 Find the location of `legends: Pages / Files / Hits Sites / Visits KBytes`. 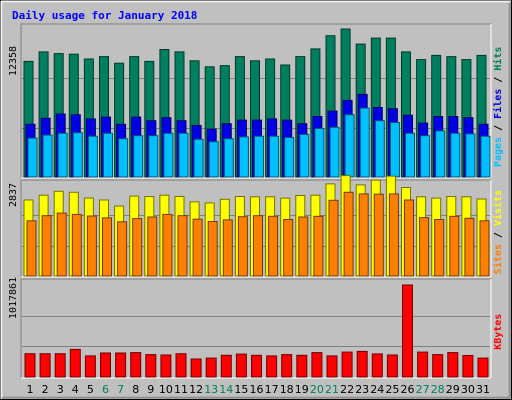

legends: Pages / Files / Hits Sites / Visits KBytes is located at coordinates (498, 198).